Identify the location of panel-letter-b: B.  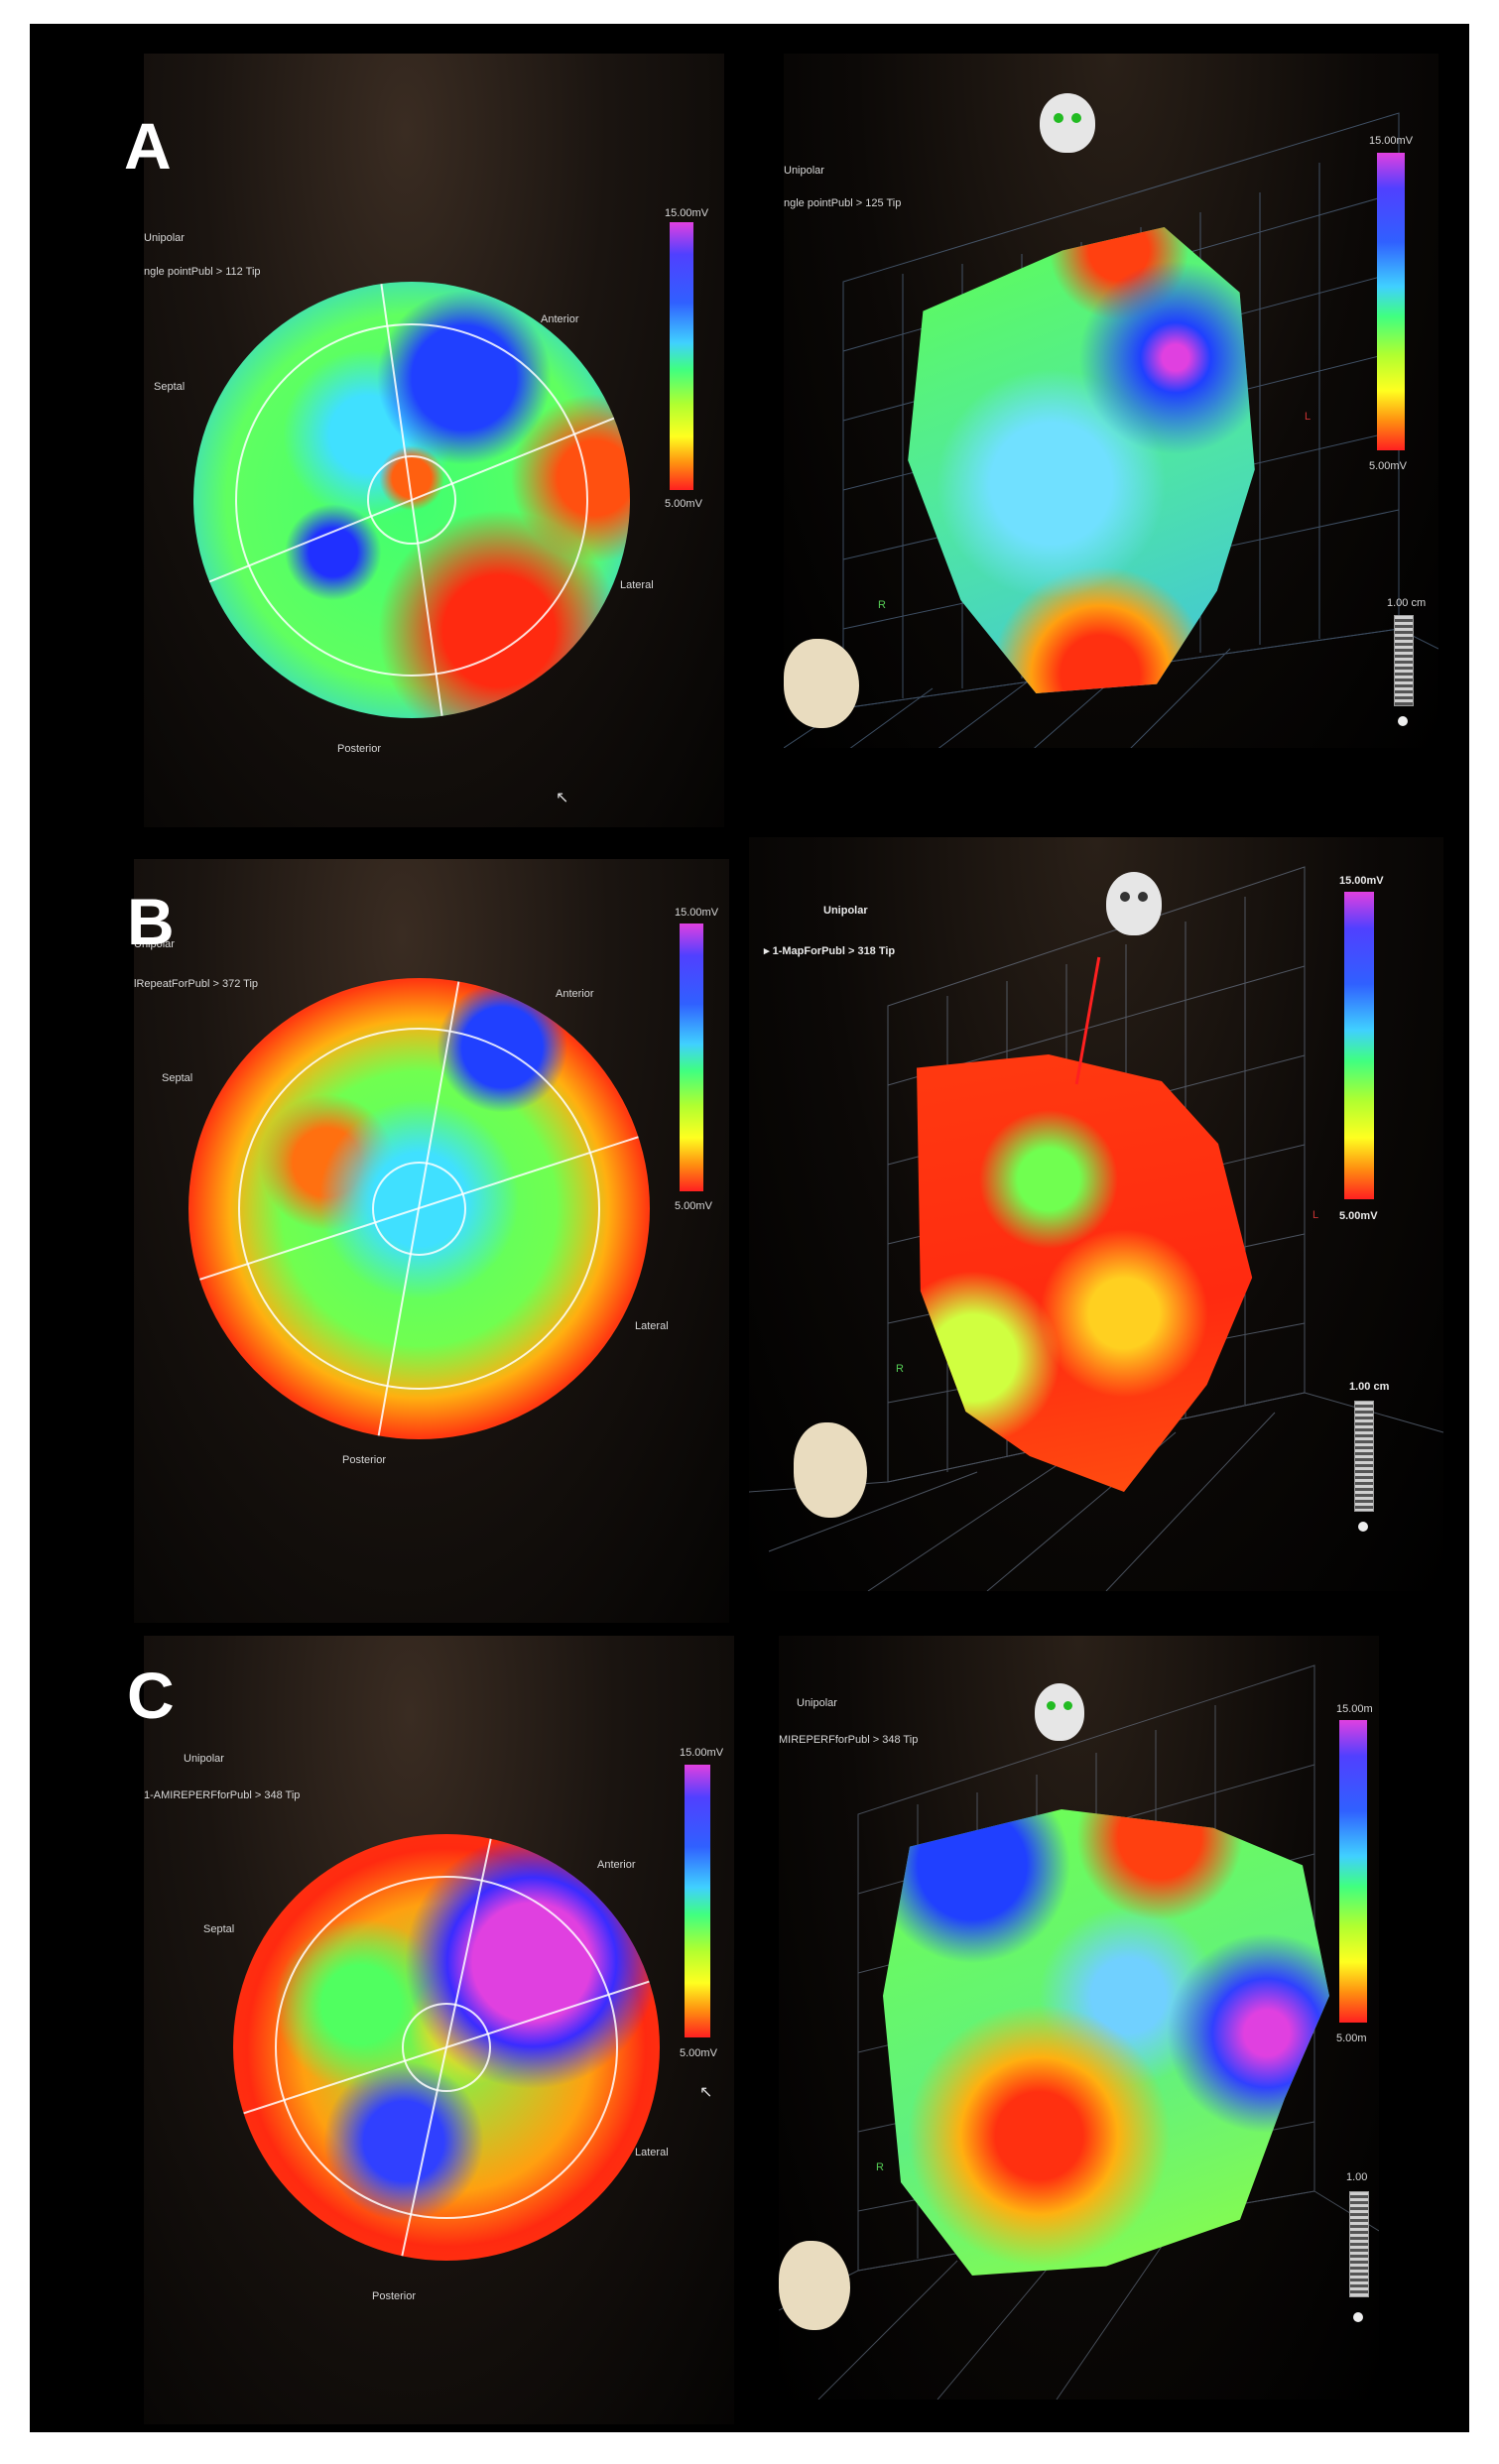
(151, 921).